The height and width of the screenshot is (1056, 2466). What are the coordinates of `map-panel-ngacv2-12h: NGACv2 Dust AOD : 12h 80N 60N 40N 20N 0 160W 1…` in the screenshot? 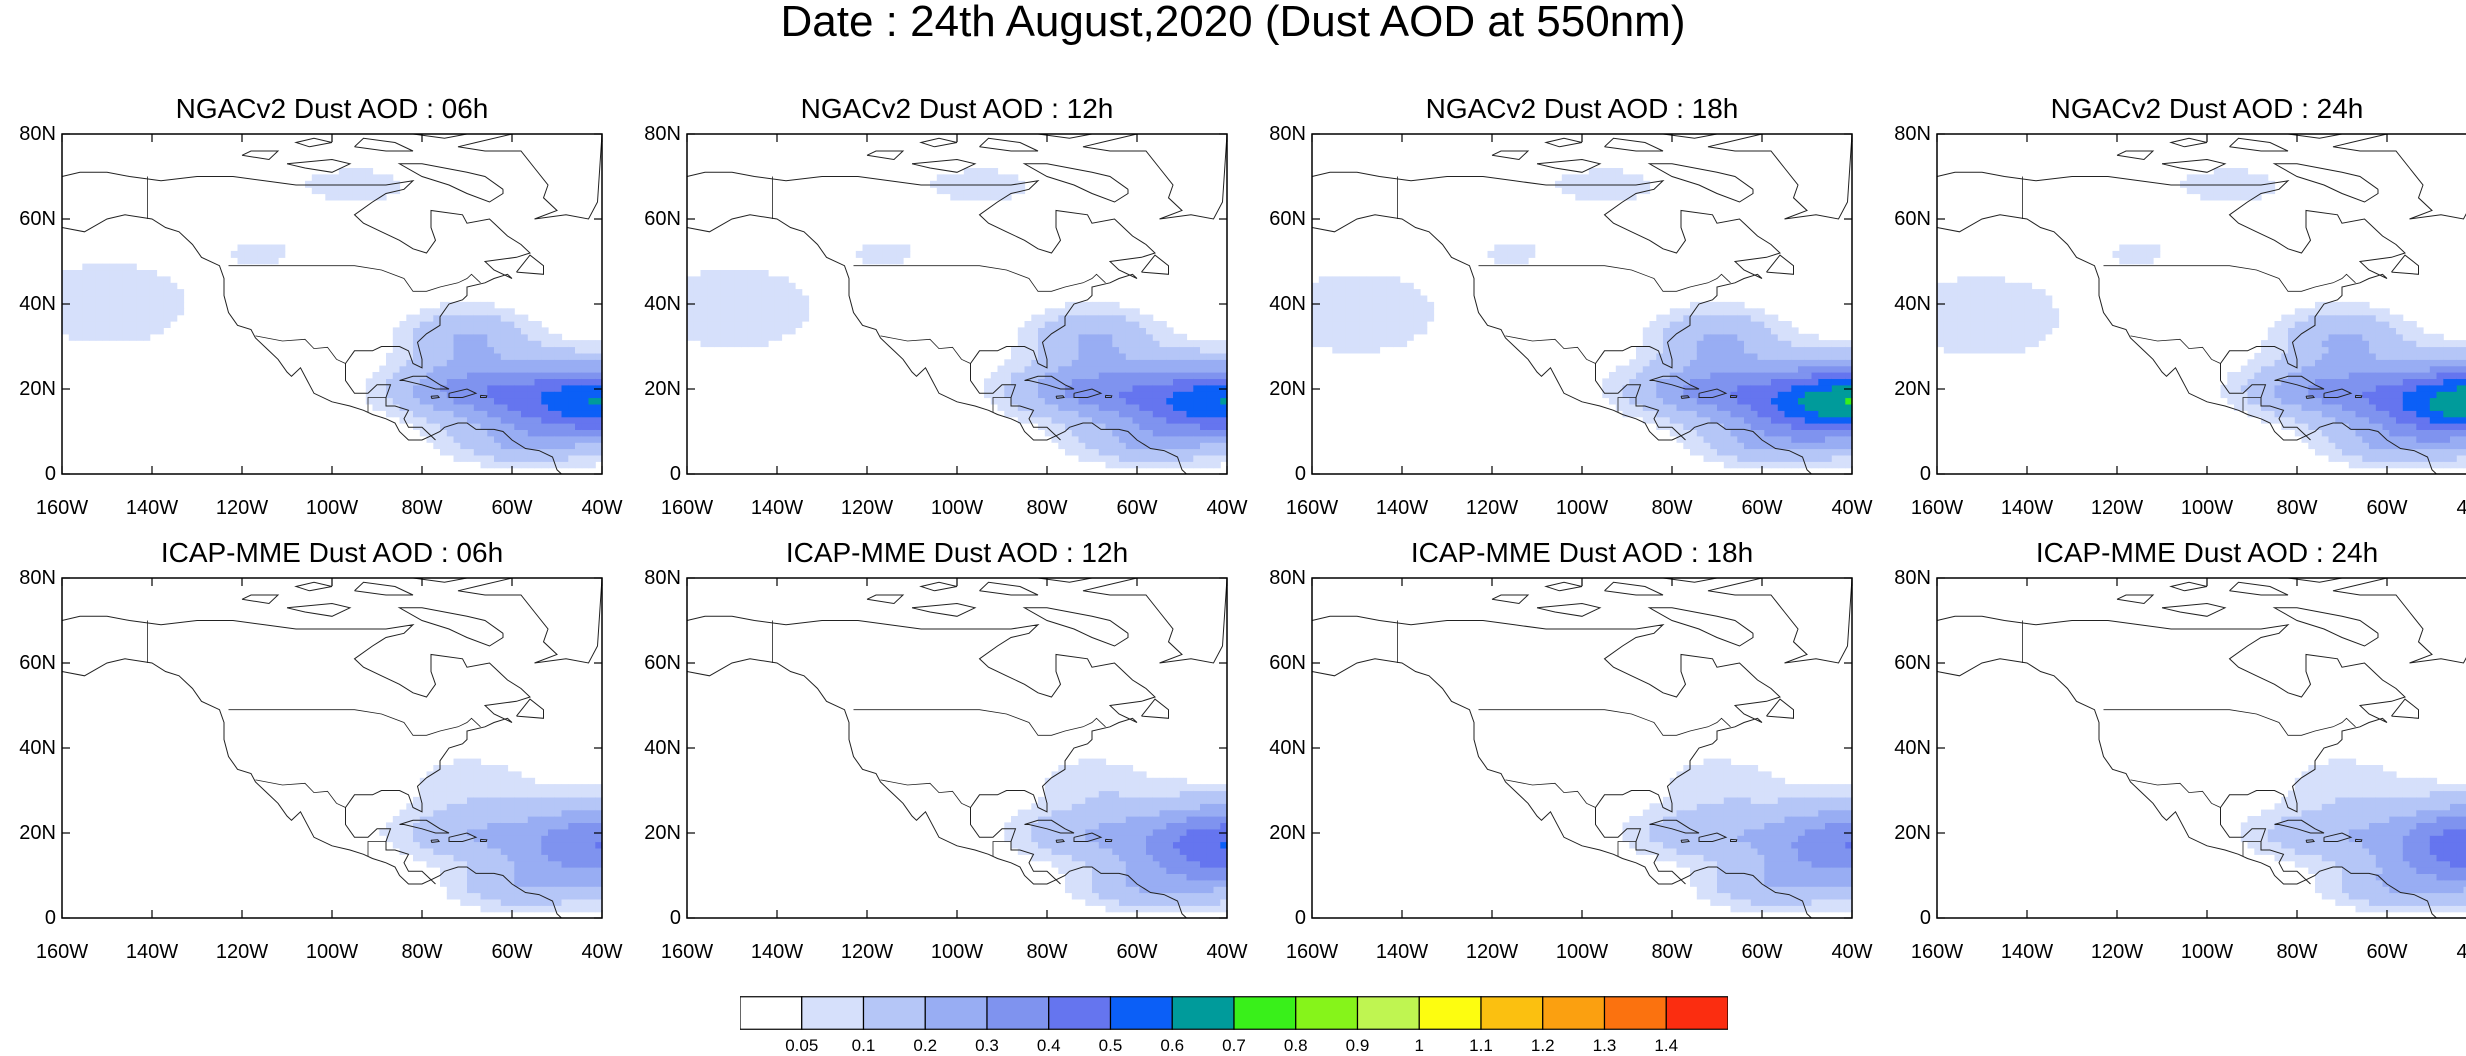 It's located at (945, 305).